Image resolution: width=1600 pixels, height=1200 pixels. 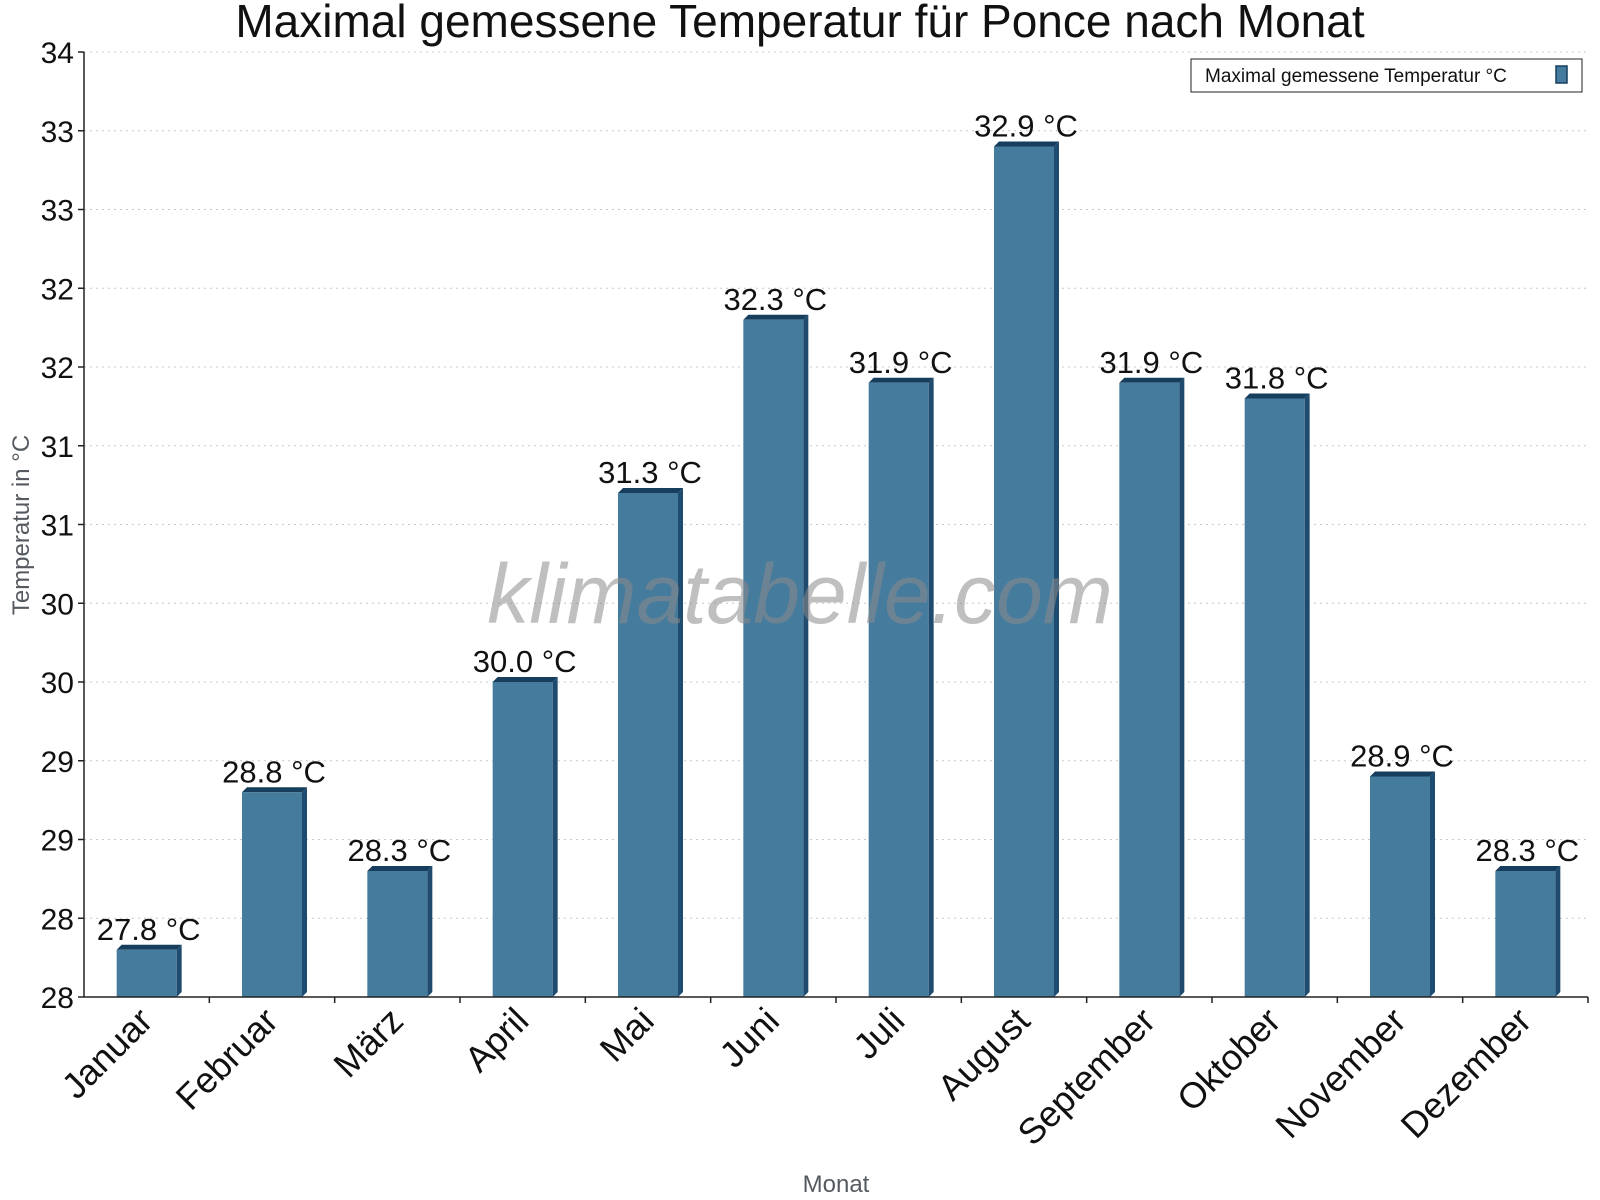 I want to click on y-tick-label: 34, so click(x=57, y=53).